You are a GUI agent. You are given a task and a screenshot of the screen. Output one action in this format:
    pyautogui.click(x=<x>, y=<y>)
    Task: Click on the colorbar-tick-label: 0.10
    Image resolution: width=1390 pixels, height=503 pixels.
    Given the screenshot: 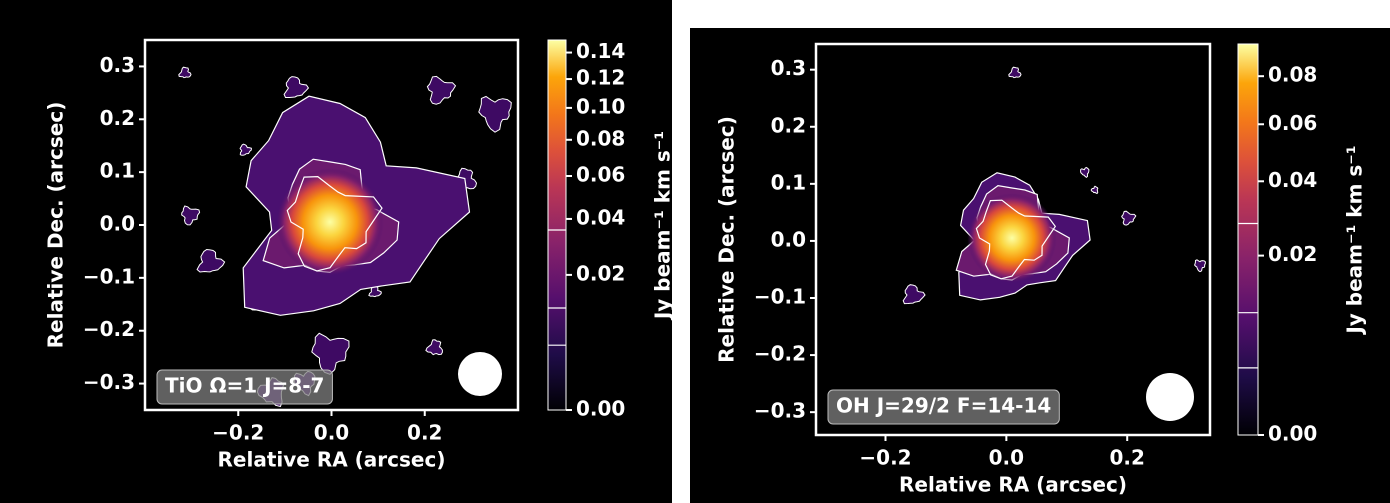 What is the action you would take?
    pyautogui.click(x=600, y=106)
    